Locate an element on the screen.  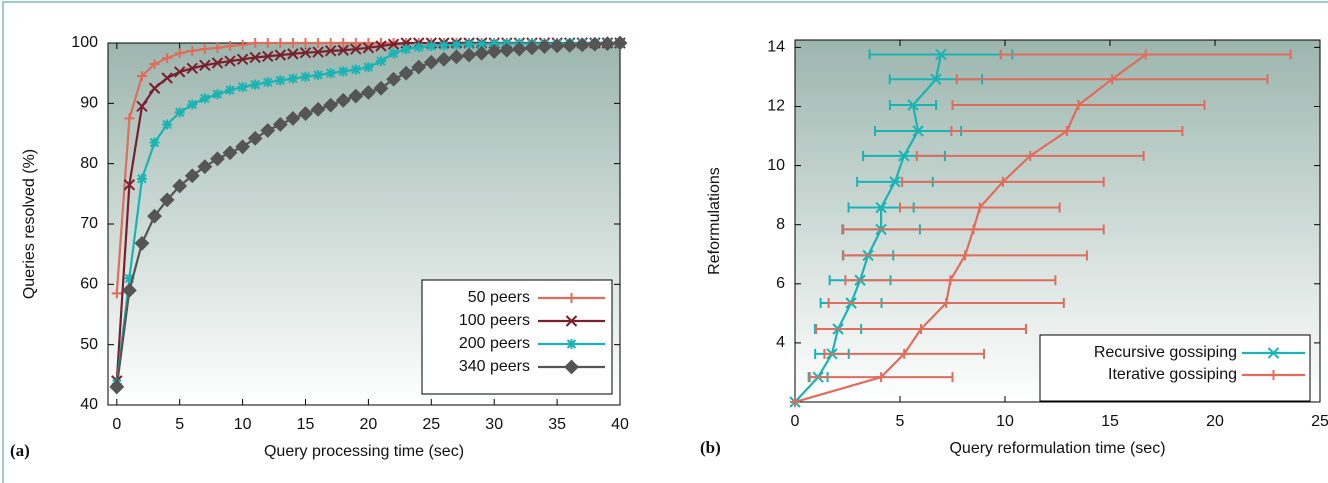
y-tick-label: 90 is located at coordinates (89, 103).